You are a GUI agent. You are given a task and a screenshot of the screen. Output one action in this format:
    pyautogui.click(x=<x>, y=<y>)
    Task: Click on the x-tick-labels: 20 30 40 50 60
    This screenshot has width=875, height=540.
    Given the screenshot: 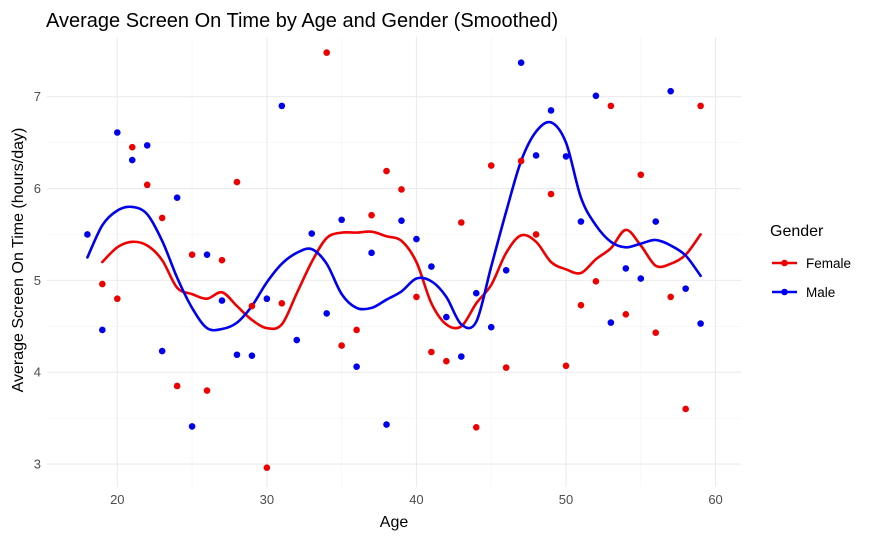 What is the action you would take?
    pyautogui.click(x=416, y=499)
    